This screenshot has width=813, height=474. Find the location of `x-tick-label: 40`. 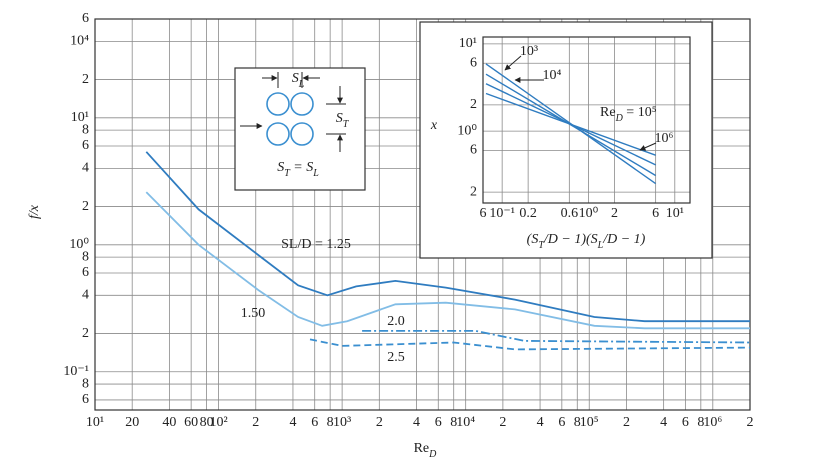

x-tick-label: 40 is located at coordinates (169, 422).